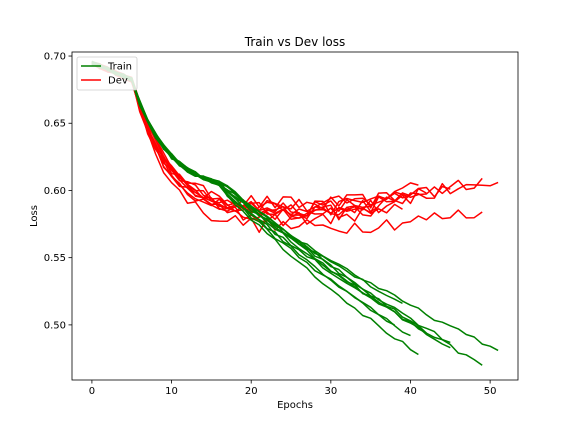 Image resolution: width=576 pixels, height=432 pixels. What do you see at coordinates (251, 391) in the screenshot?
I see `x-tick-label: 20` at bounding box center [251, 391].